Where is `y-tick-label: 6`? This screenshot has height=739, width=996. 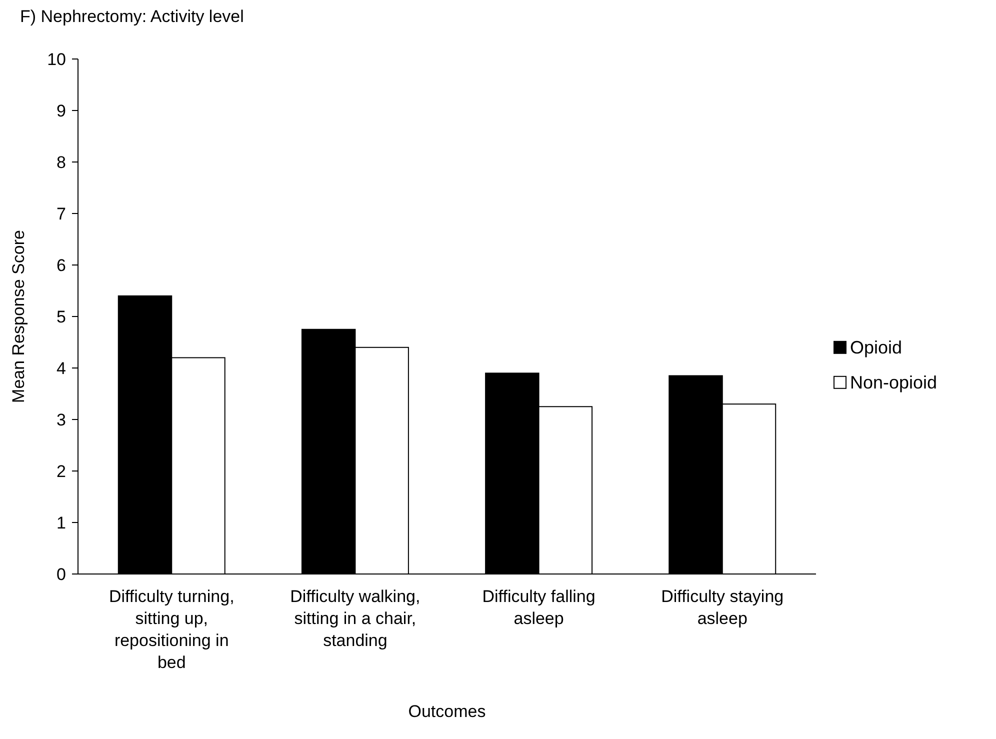
y-tick-label: 6 is located at coordinates (61, 265).